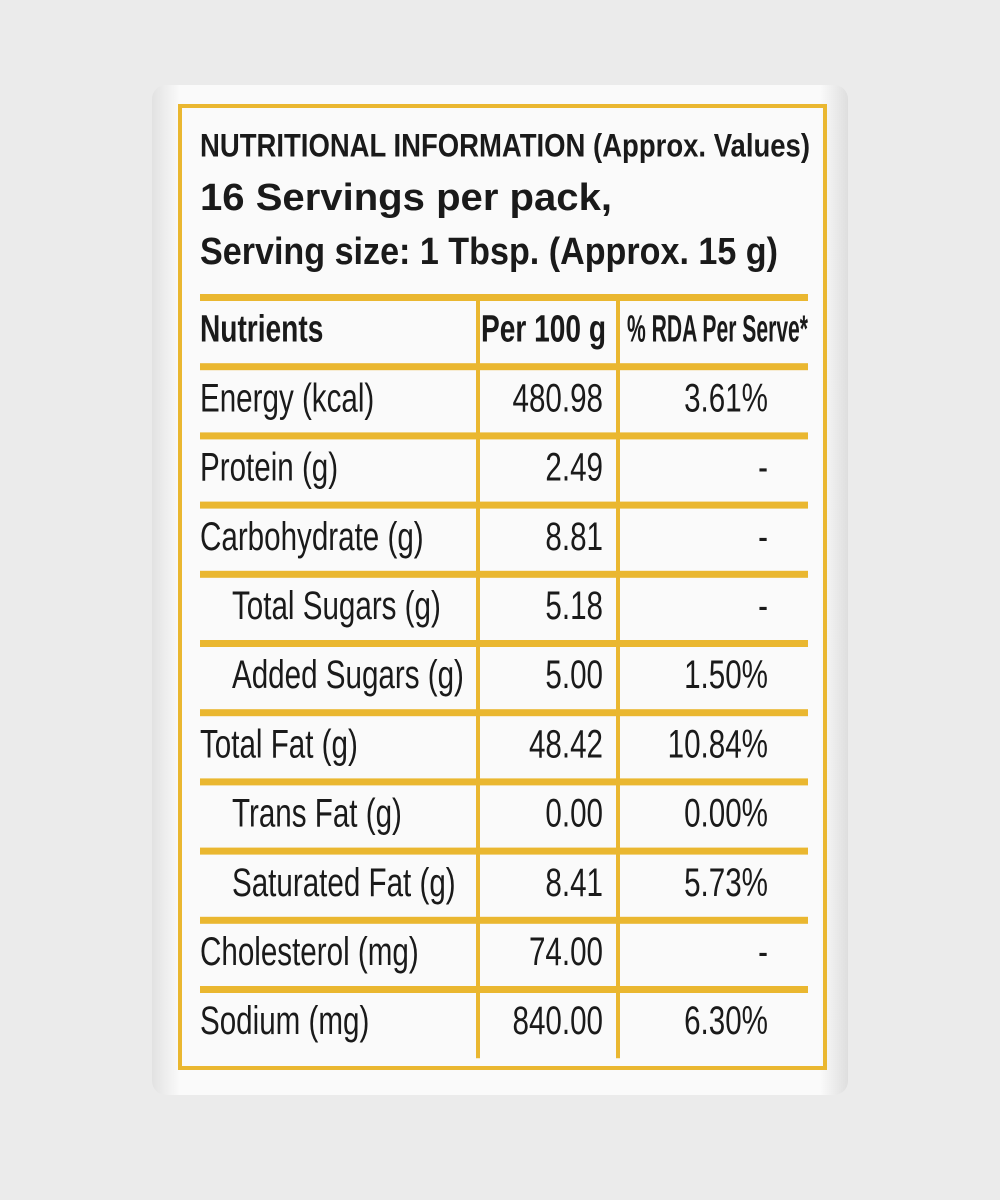 The height and width of the screenshot is (1200, 1000). What do you see at coordinates (406, 198) in the screenshot?
I see `servings: 16 Servings per pack,` at bounding box center [406, 198].